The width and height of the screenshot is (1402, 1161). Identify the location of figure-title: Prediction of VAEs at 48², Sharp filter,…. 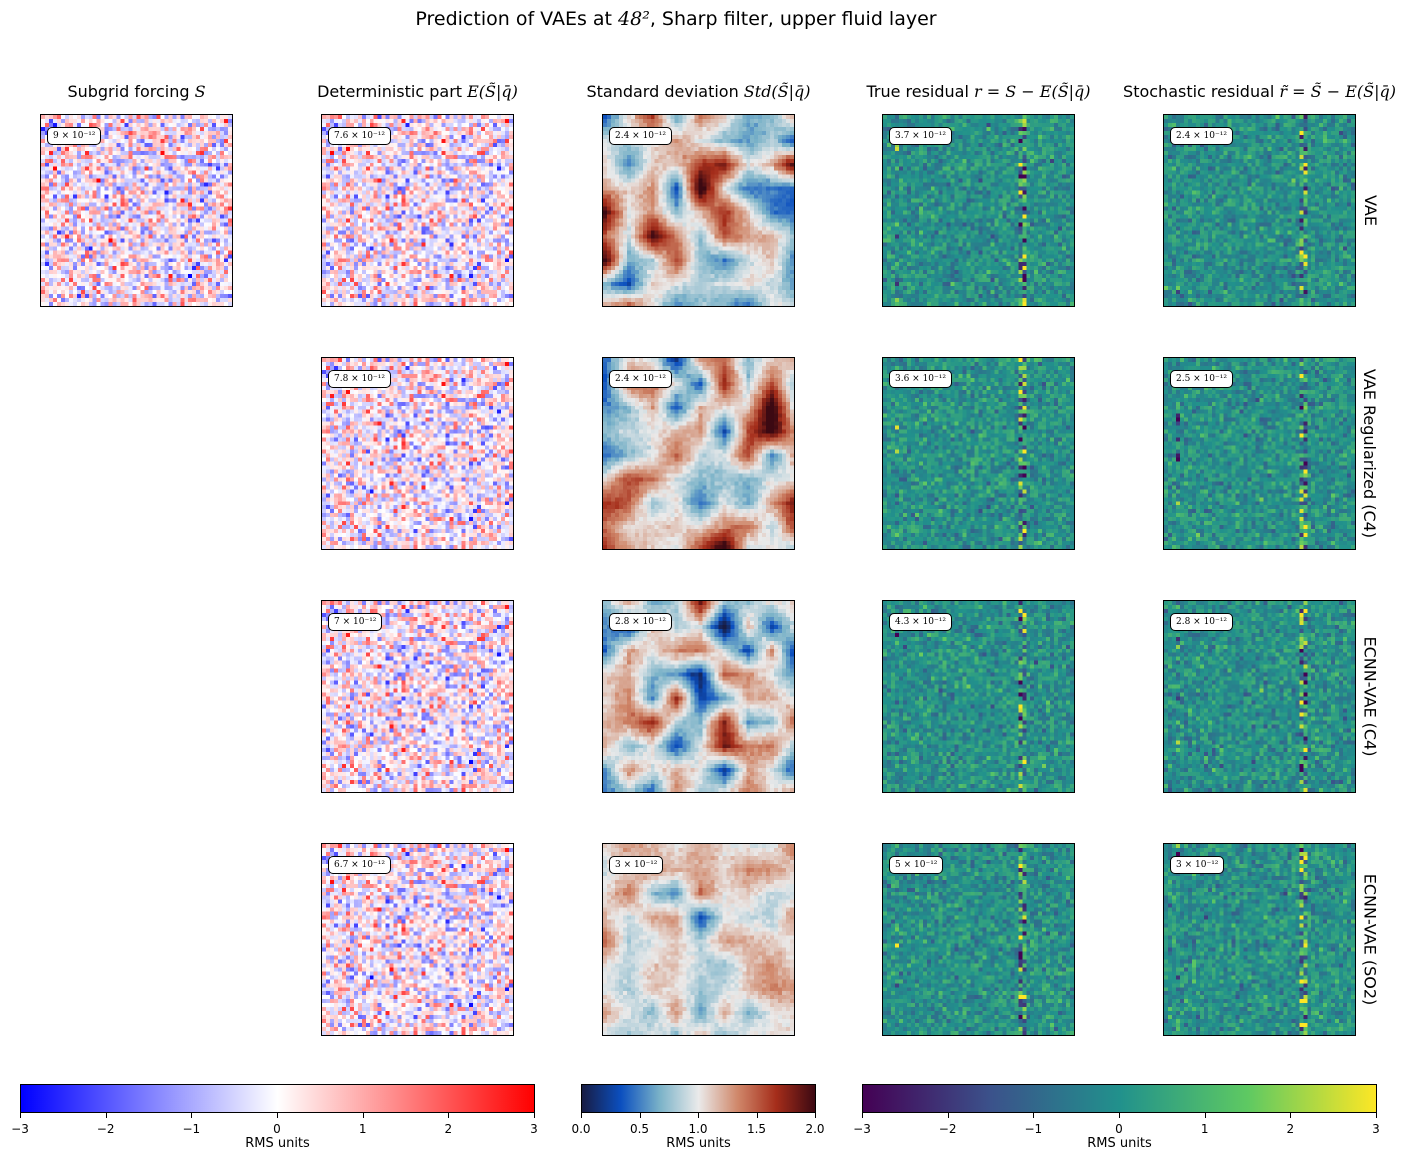
(676, 19).